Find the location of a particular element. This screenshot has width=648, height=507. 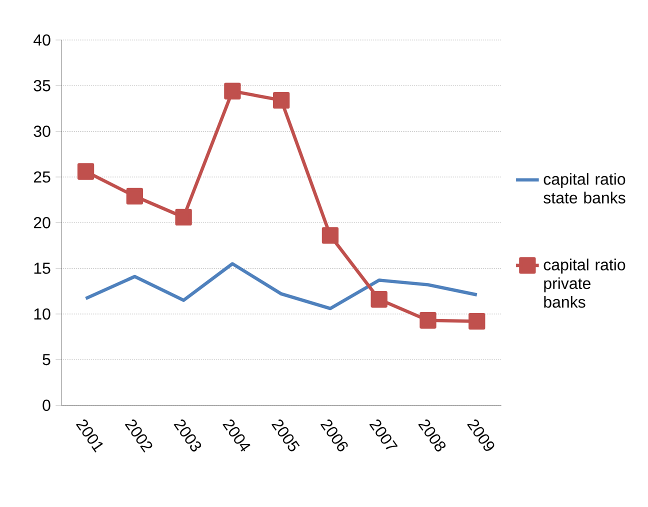

legend-label: capital ratio state banks is located at coordinates (585, 188).